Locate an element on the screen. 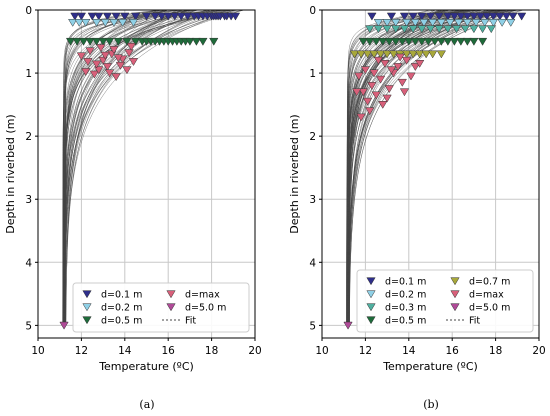 The image size is (550, 416). series-d-0-5-m is located at coordinates (423, 41).